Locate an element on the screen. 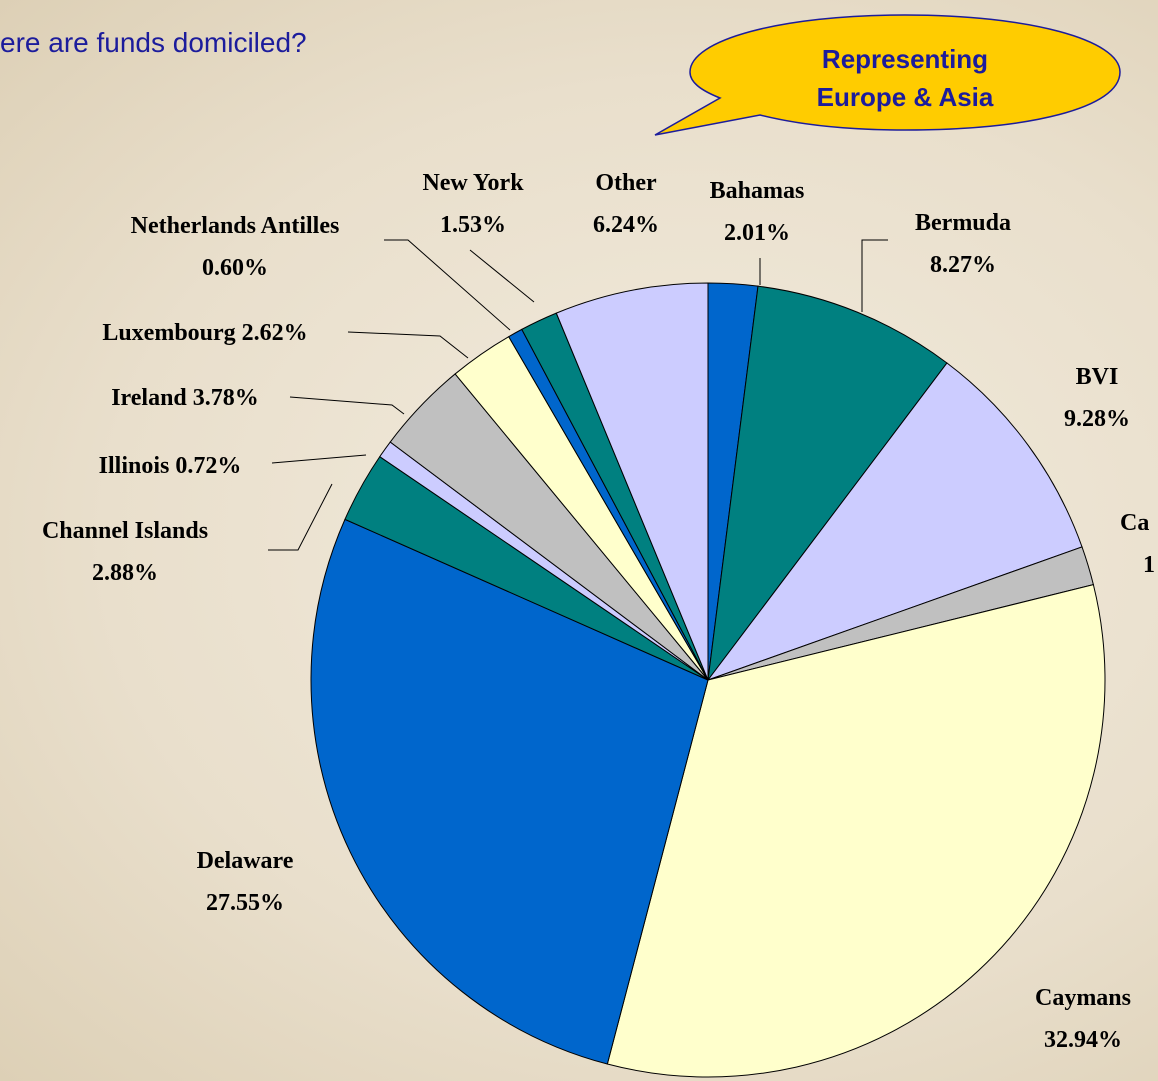 Image resolution: width=1158 pixels, height=1081 pixels. slice-label: Ireland 3.78% is located at coordinates (185, 398).